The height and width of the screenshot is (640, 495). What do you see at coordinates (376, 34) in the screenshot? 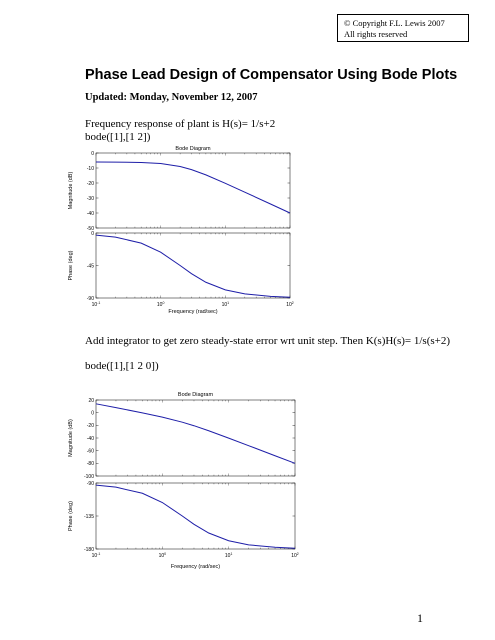
I see `copyright-line-2: All rights reserved` at bounding box center [376, 34].